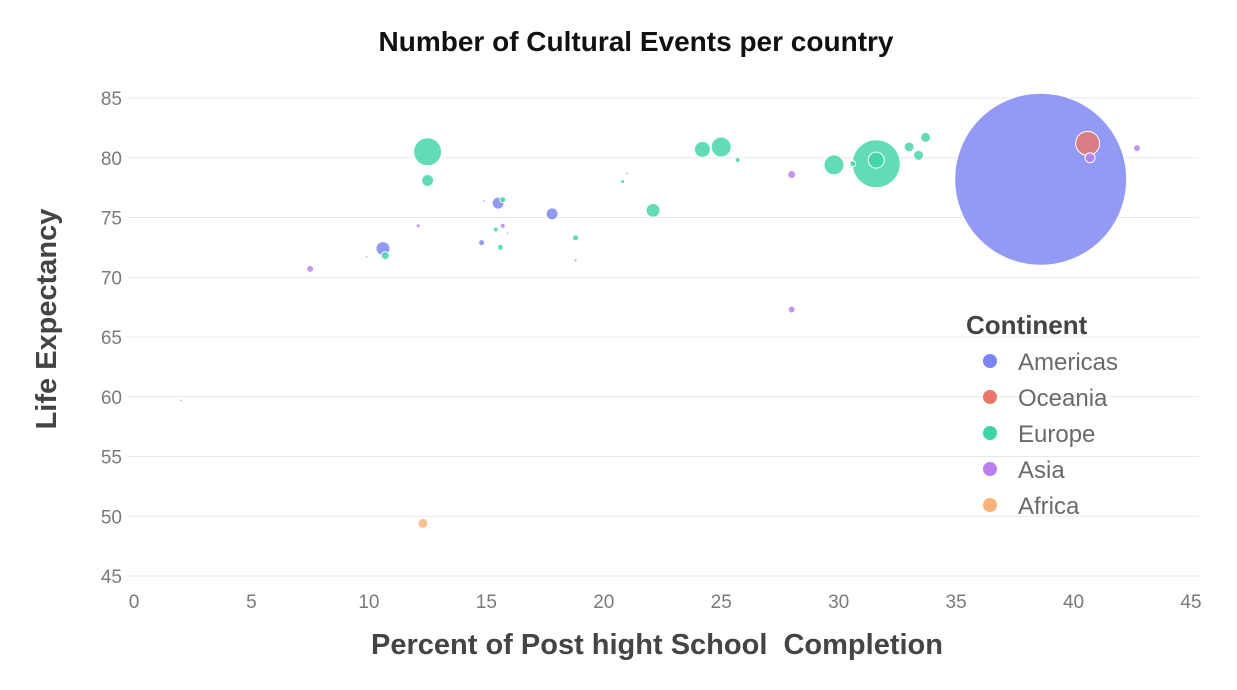 This screenshot has width=1237, height=690. I want to click on x-tick-label: 30, so click(838, 602).